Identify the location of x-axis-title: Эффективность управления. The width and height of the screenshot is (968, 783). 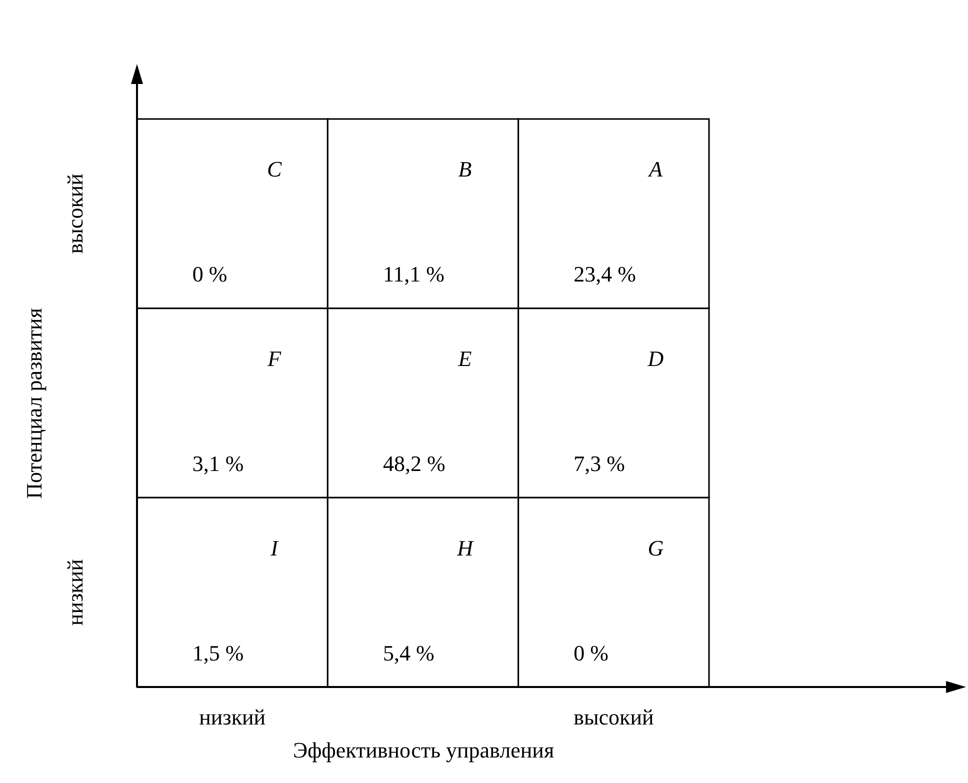
(423, 750).